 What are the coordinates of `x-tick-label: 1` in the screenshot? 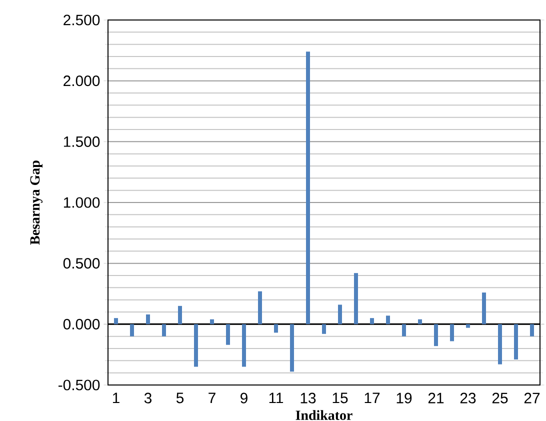 It's located at (116, 398).